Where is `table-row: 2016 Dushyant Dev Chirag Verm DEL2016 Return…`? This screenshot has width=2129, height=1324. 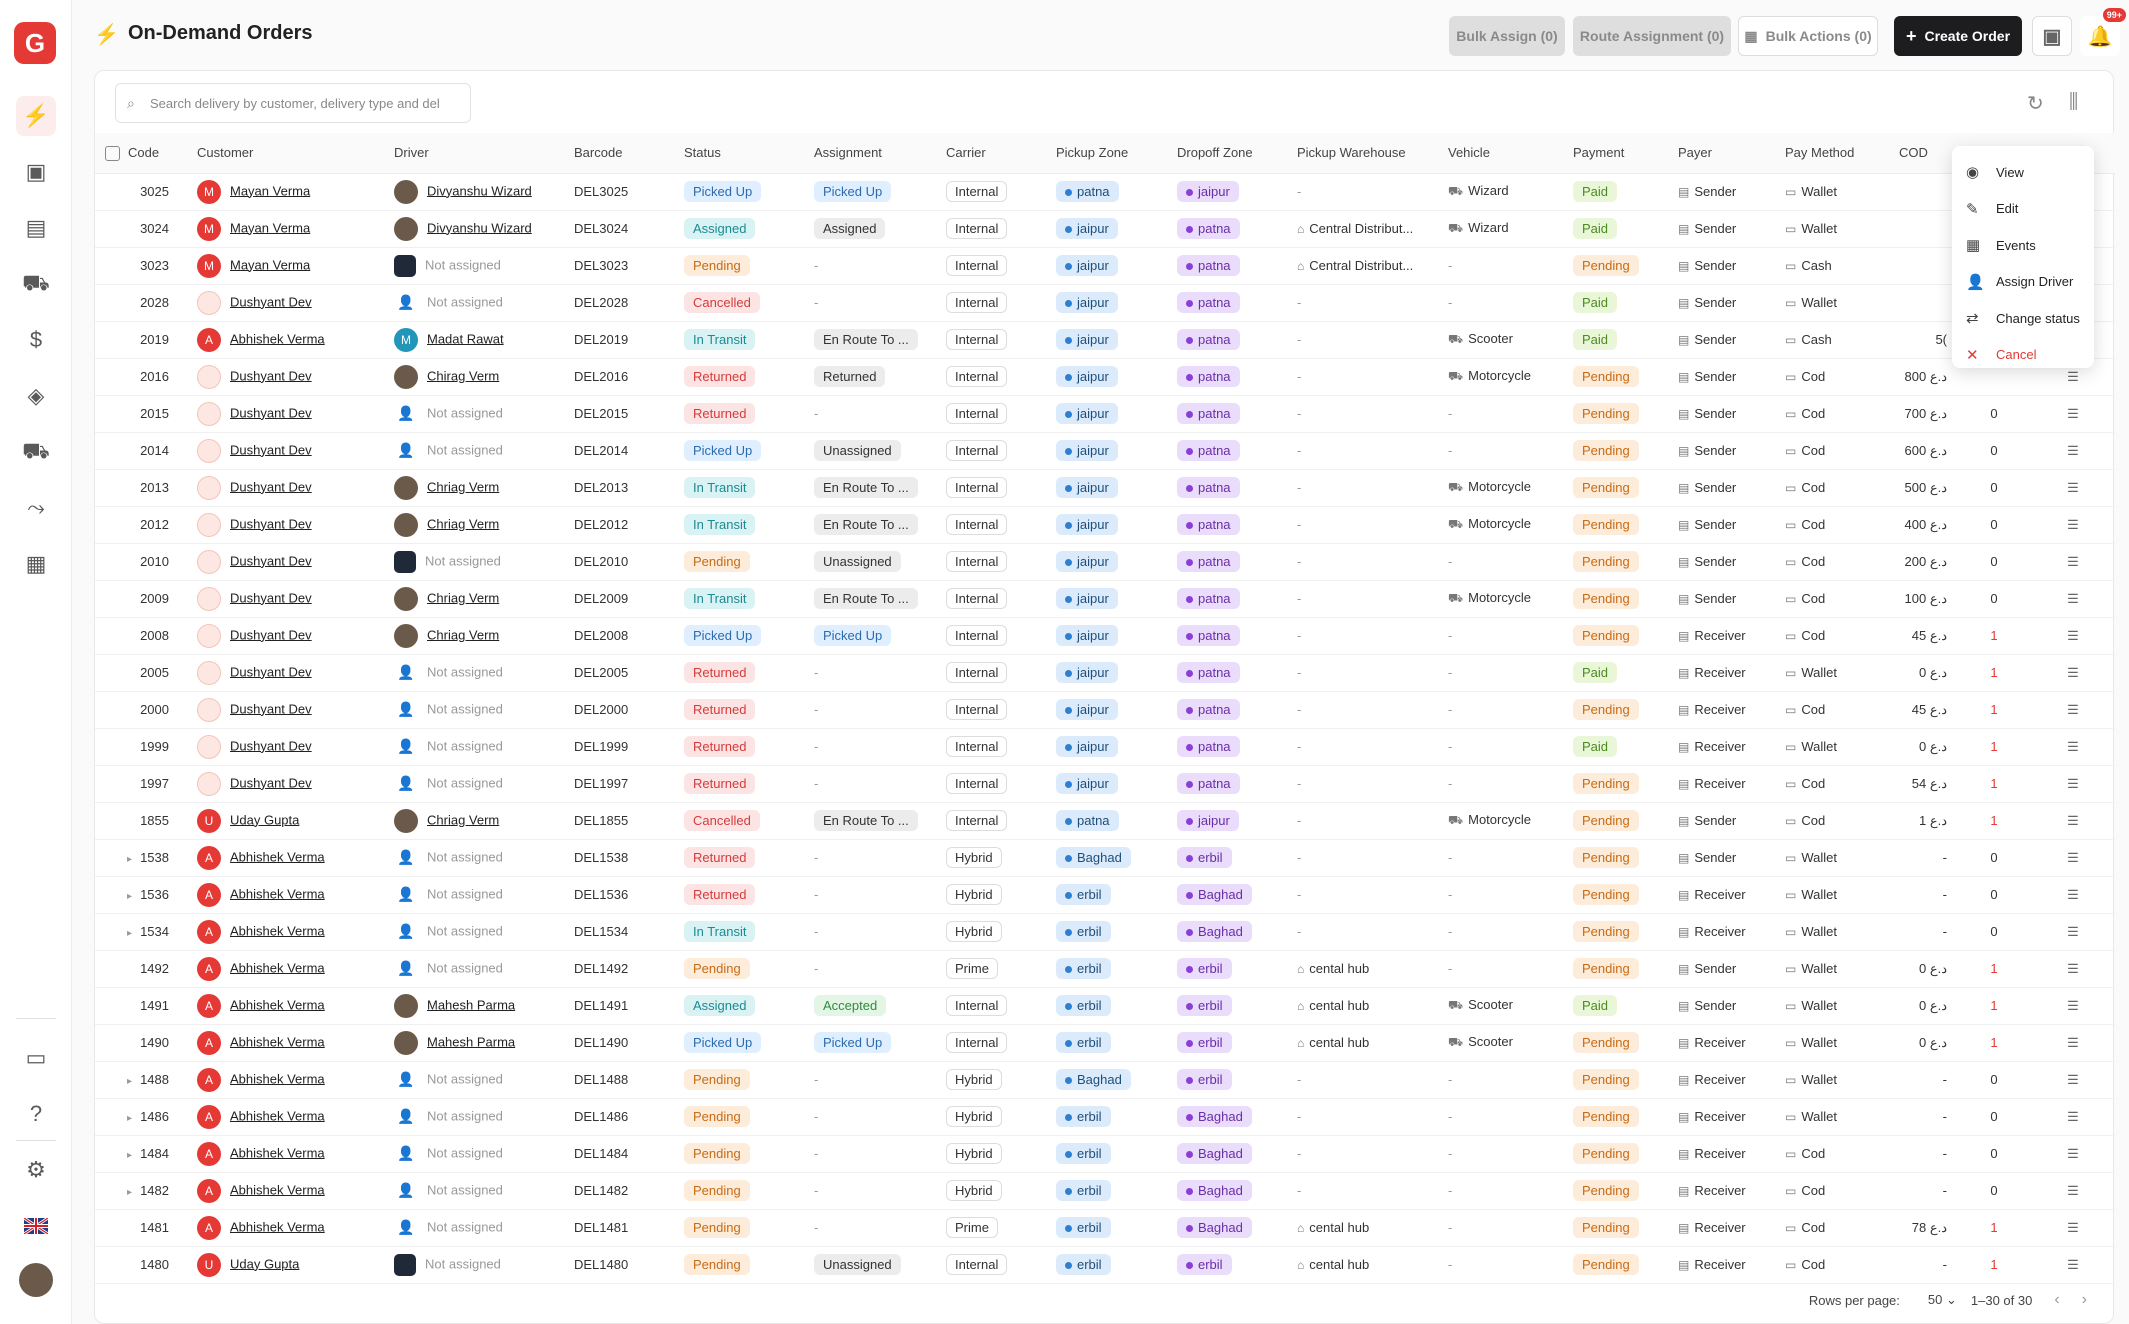
table-row: 2016 Dushyant Dev Chirag Verm DEL2016 Return… is located at coordinates (1105, 377).